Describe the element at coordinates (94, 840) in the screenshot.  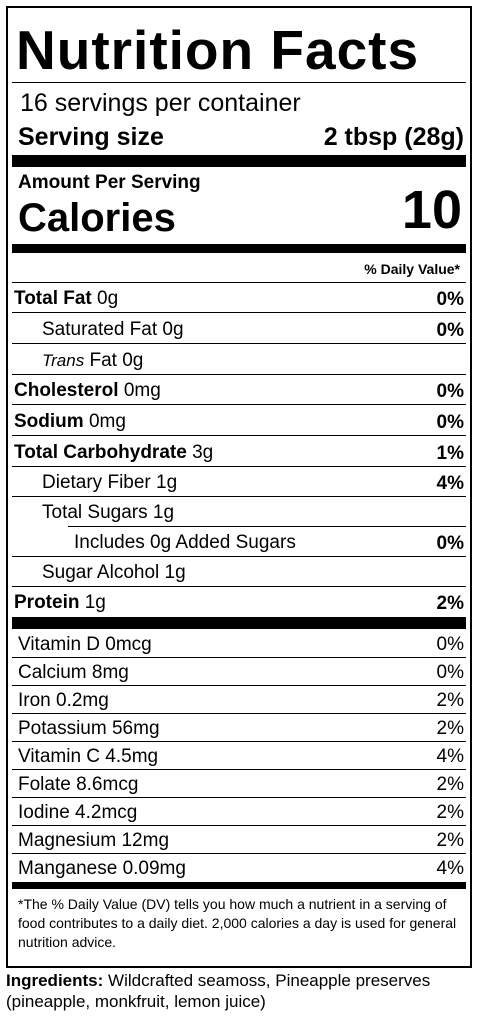
I see `vitamin-label: Magnesium 12mg` at that location.